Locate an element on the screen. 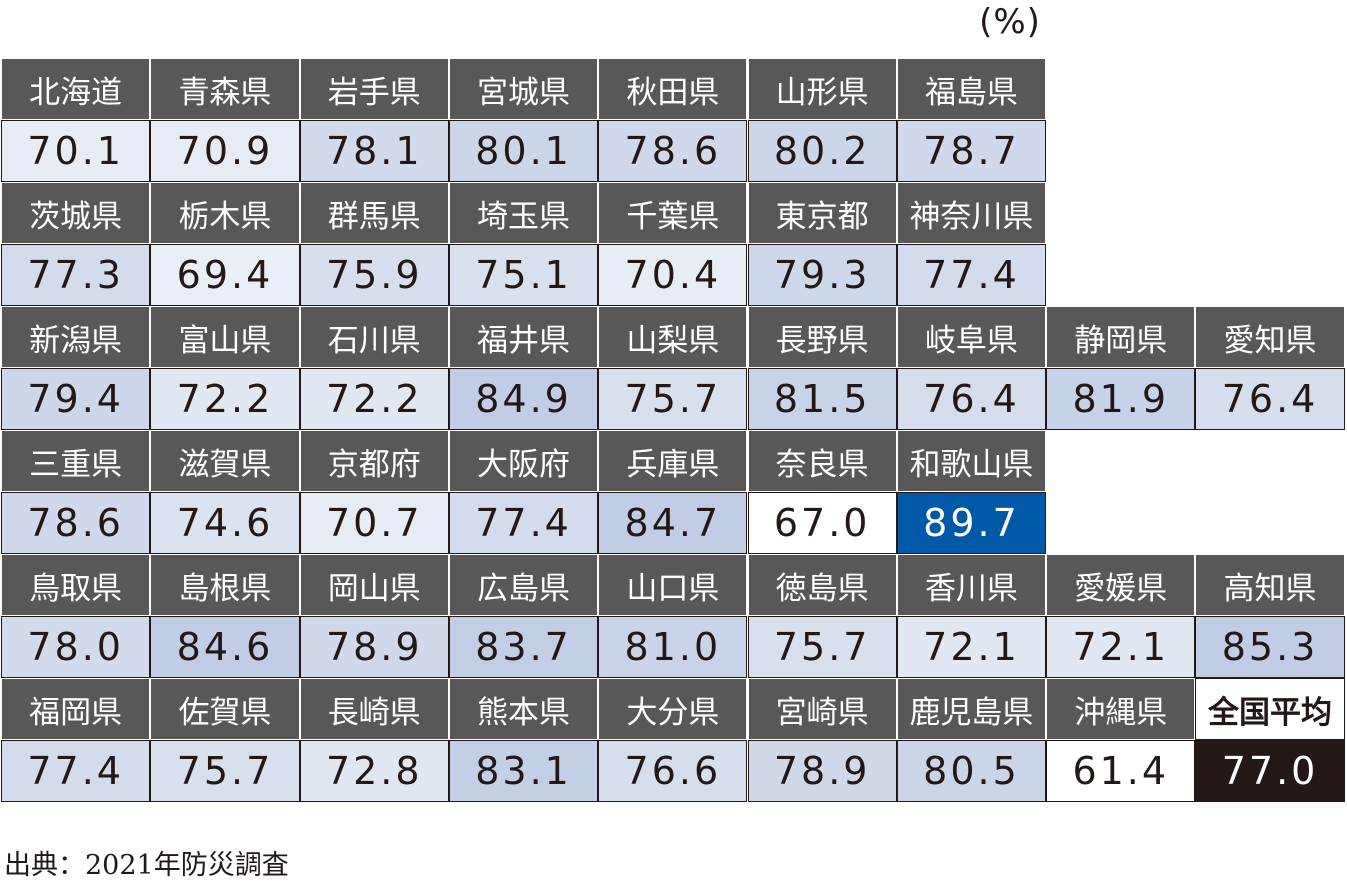 This screenshot has width=1347, height=882. prefecture-name: 神奈川県 is located at coordinates (971, 213).